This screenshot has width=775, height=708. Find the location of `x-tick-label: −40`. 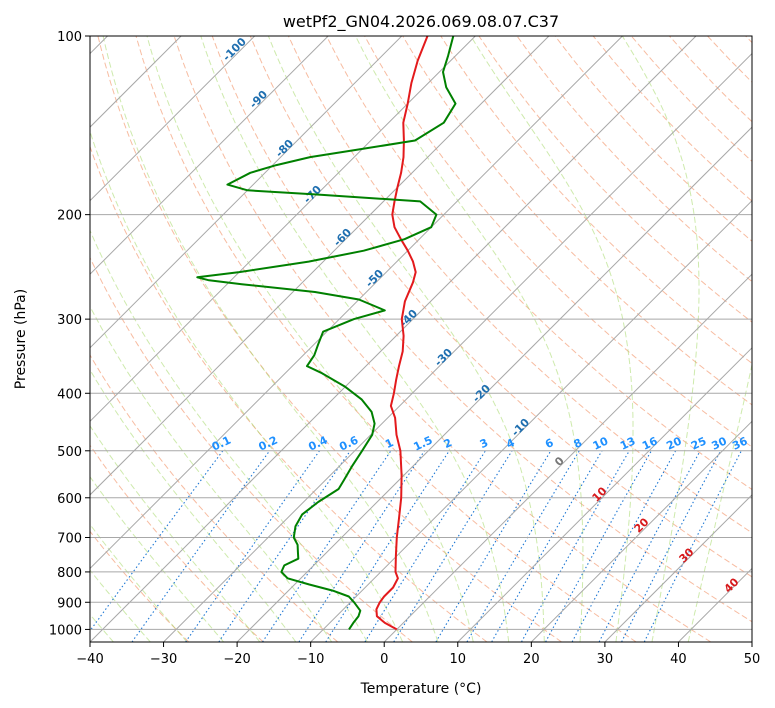

x-tick-label: −40 is located at coordinates (89, 659).